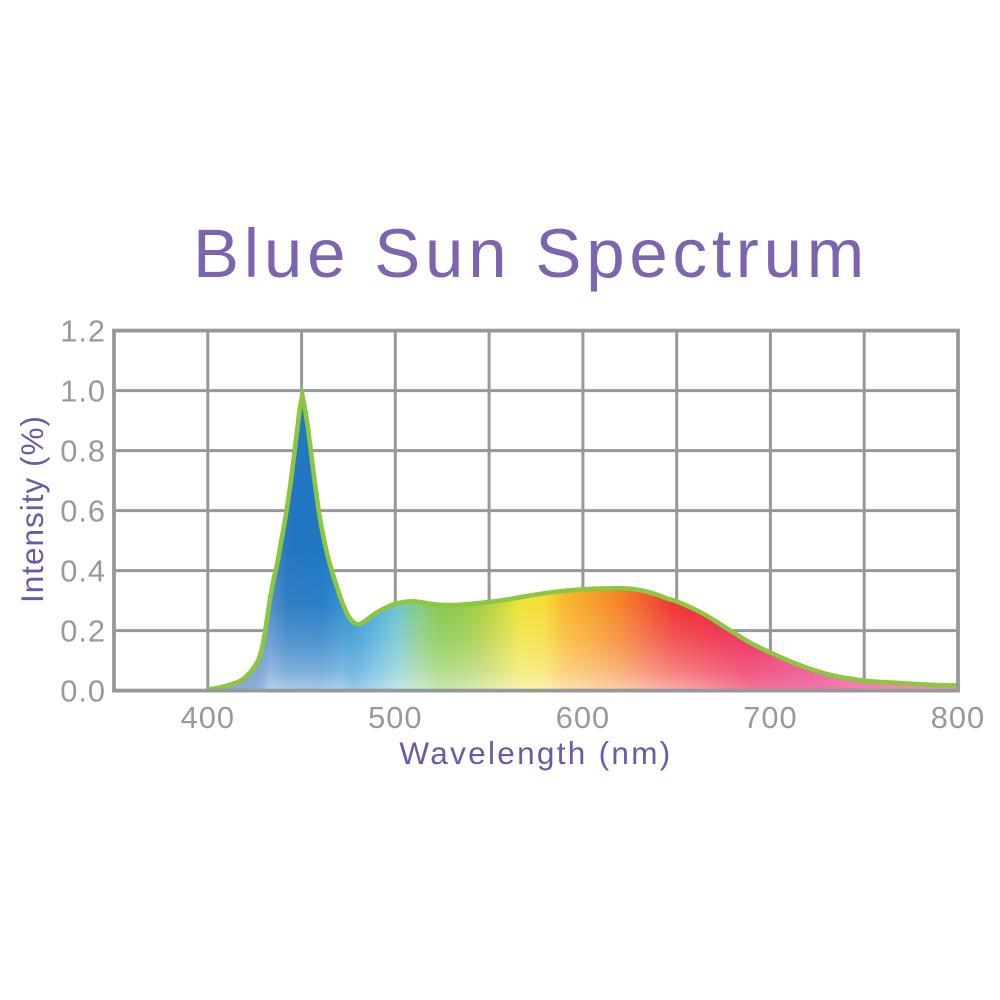 This screenshot has width=1000, height=1000. What do you see at coordinates (531, 253) in the screenshot?
I see `svg-text: Blue Sun Spectrum` at bounding box center [531, 253].